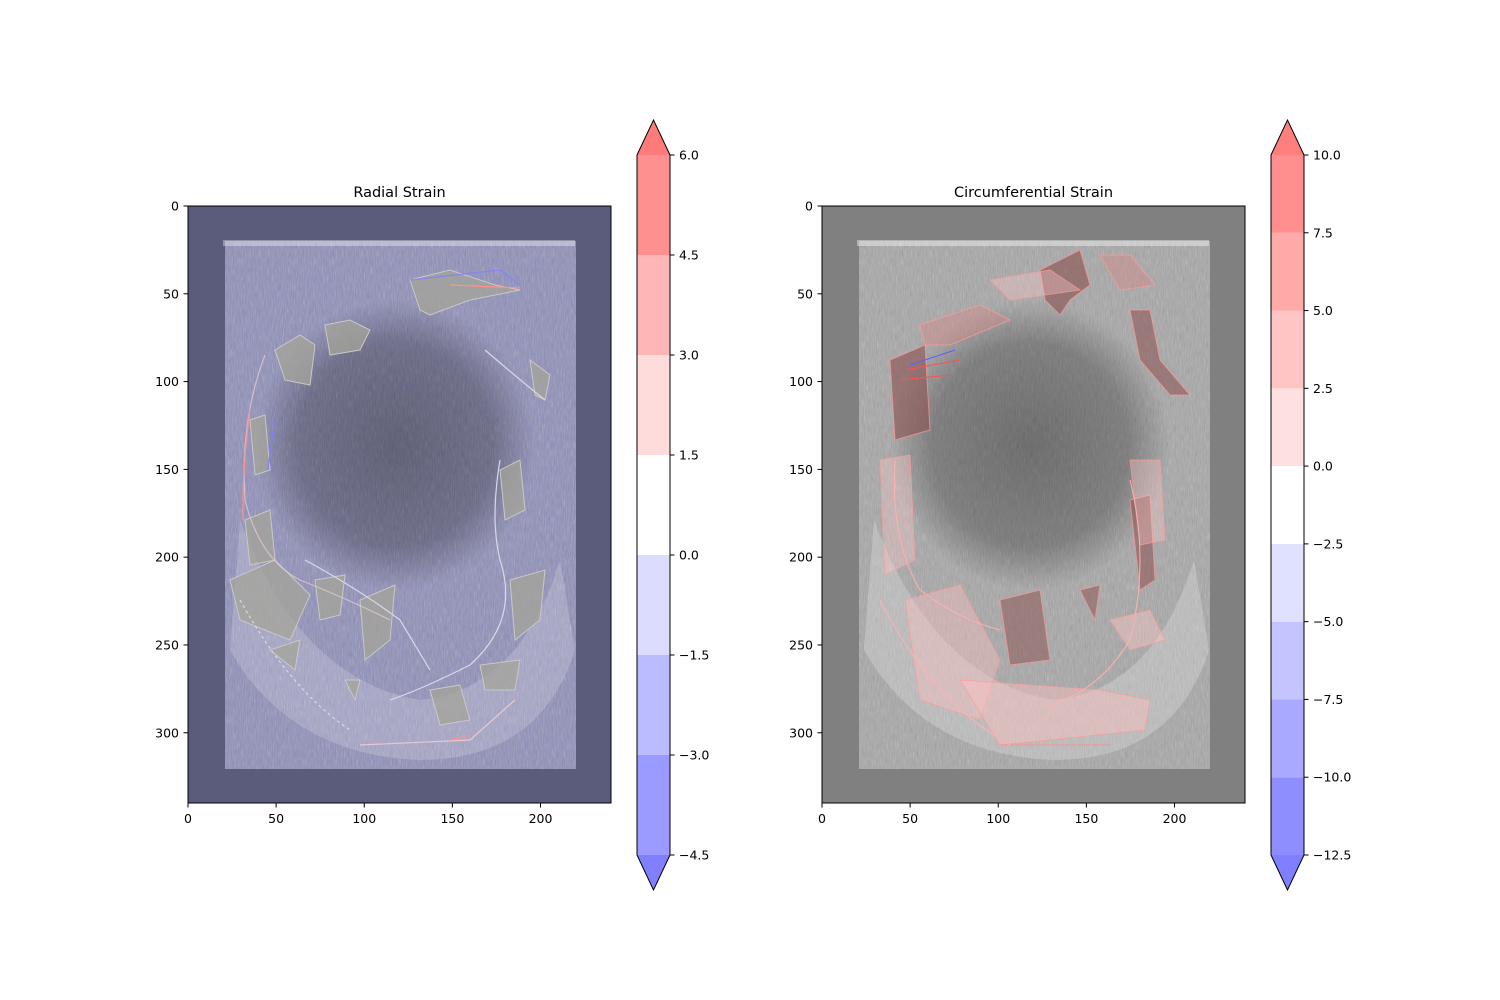 This screenshot has height=1000, width=1500. Describe the element at coordinates (689, 255) in the screenshot. I see `colorbar-tick-label: 4.5` at that location.